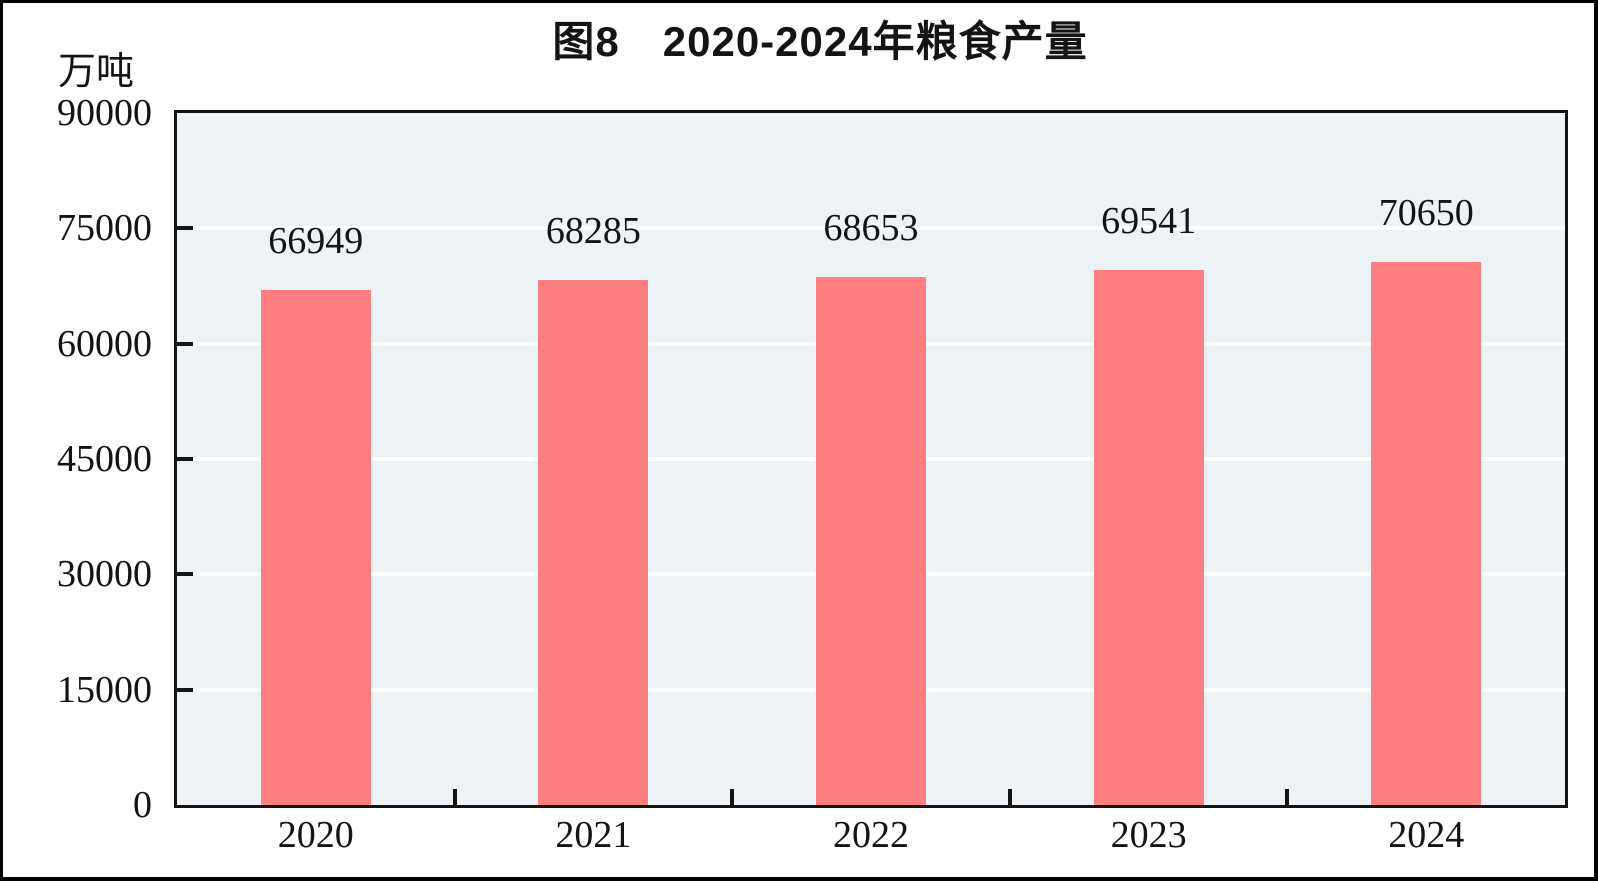  Describe the element at coordinates (593, 542) in the screenshot. I see `bar-2021` at that location.